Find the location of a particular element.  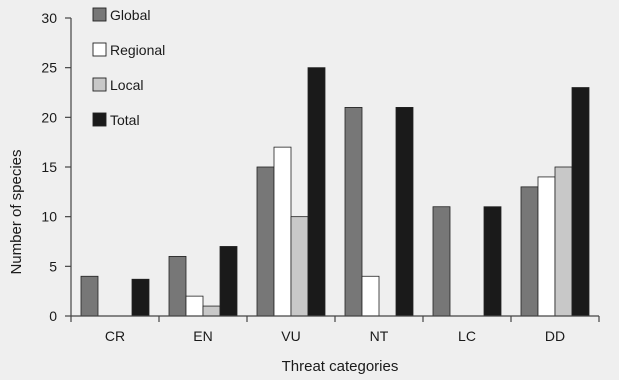

x-tick-label: EN is located at coordinates (202, 336).